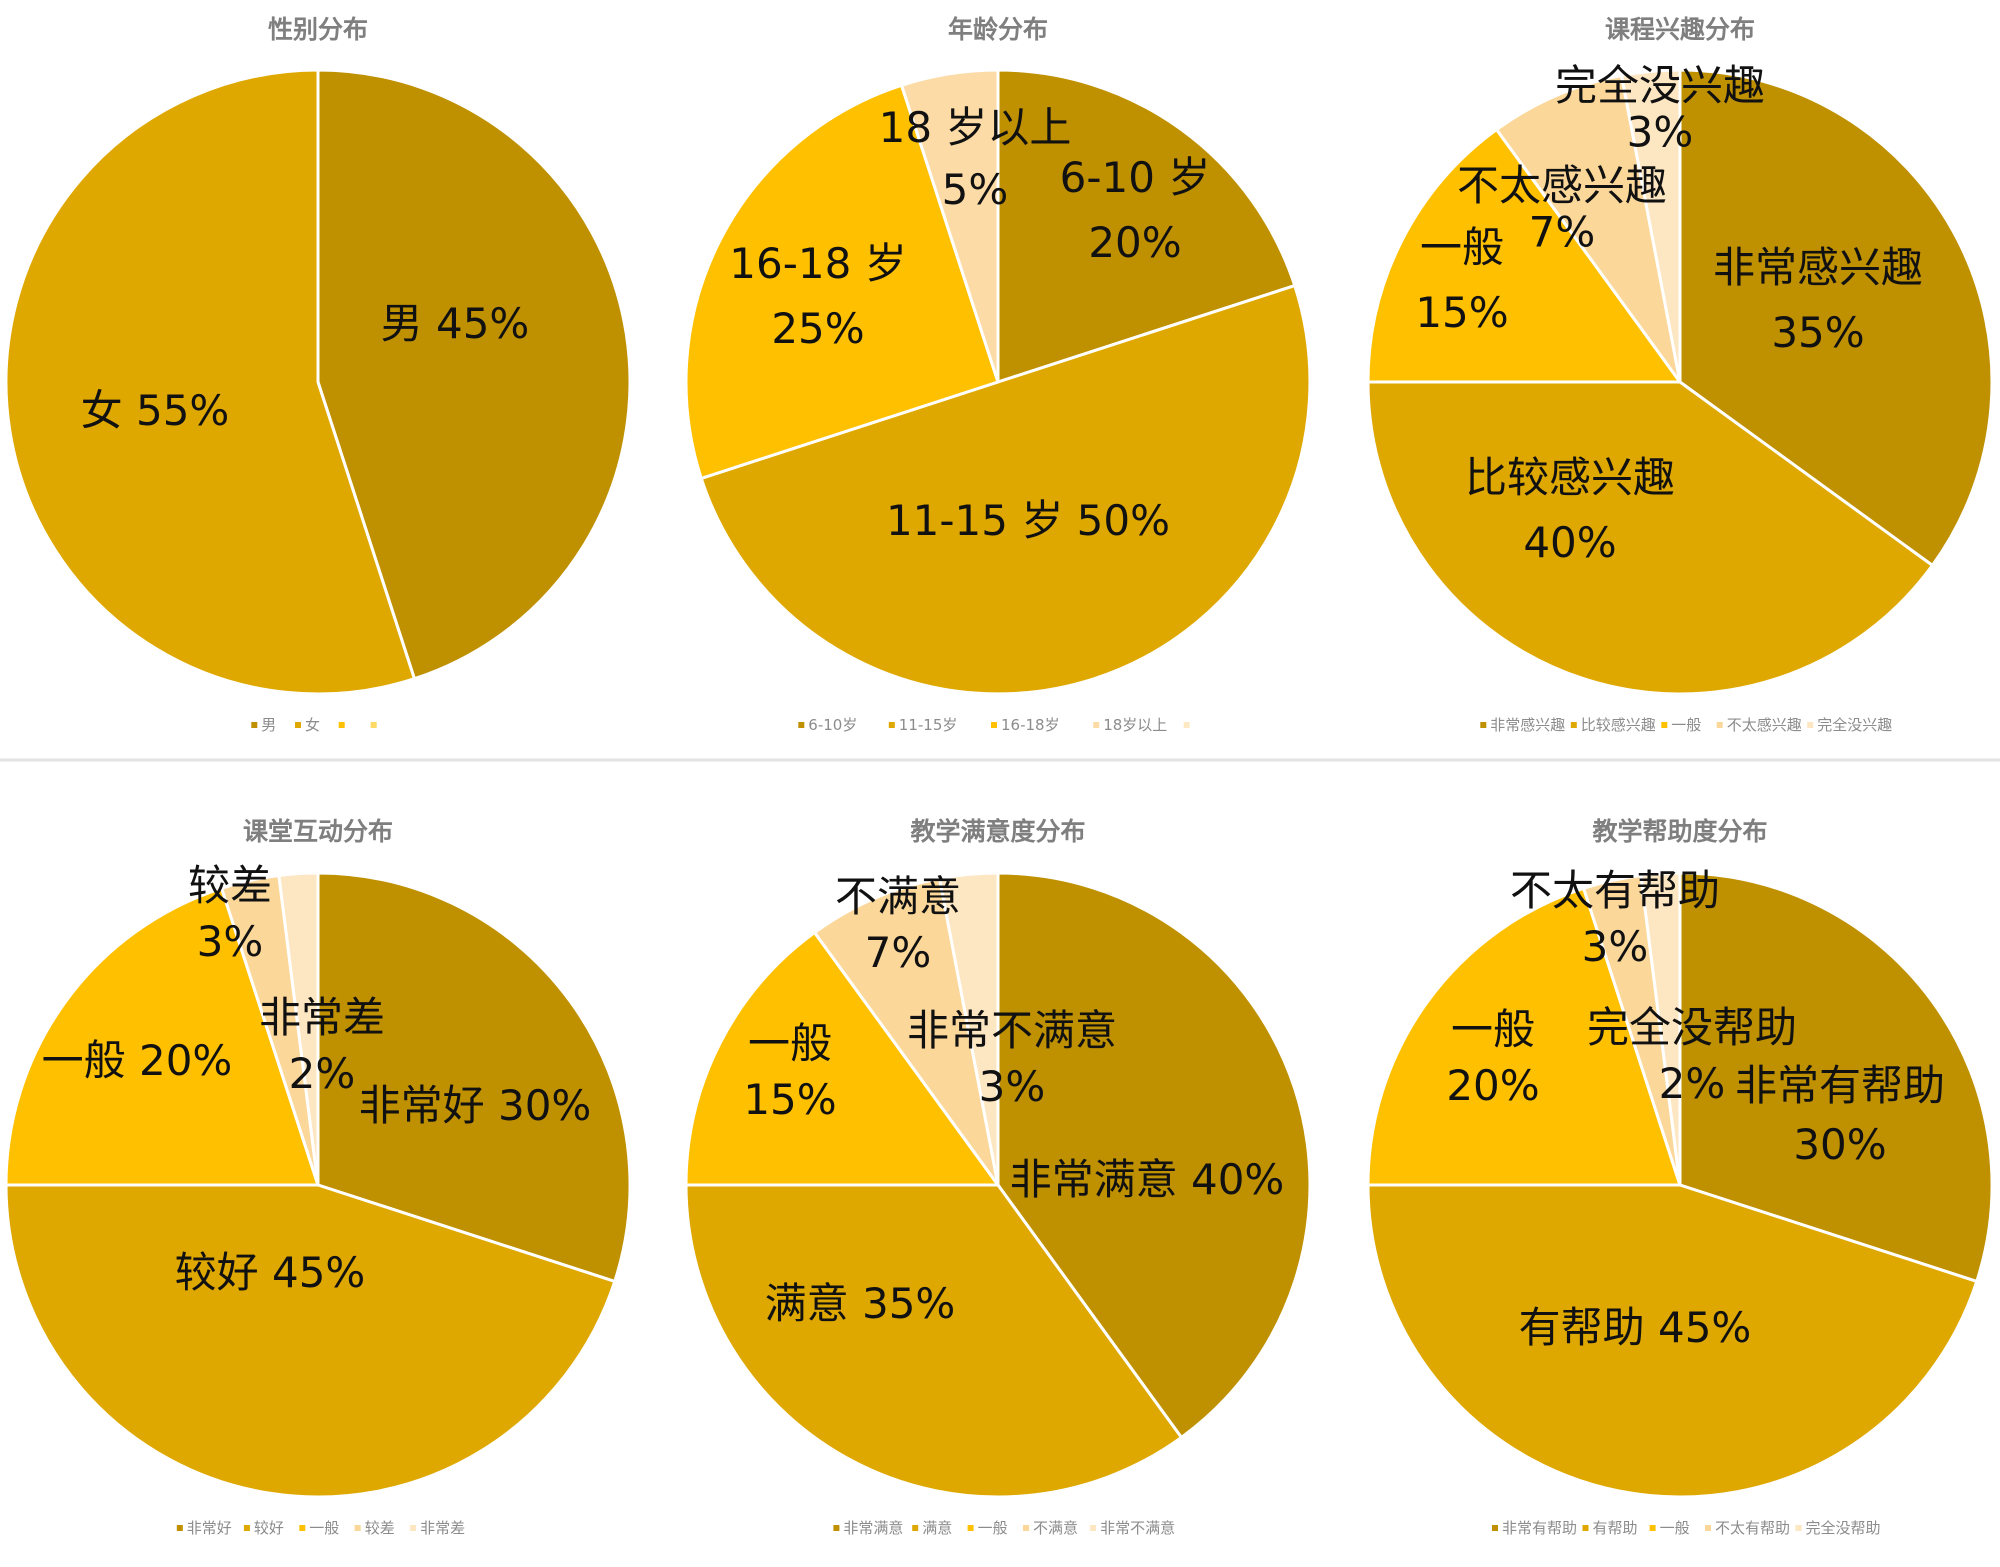 The image size is (2000, 1567). What do you see at coordinates (1030, 725) in the screenshot?
I see `legend-label: 16-18岁` at bounding box center [1030, 725].